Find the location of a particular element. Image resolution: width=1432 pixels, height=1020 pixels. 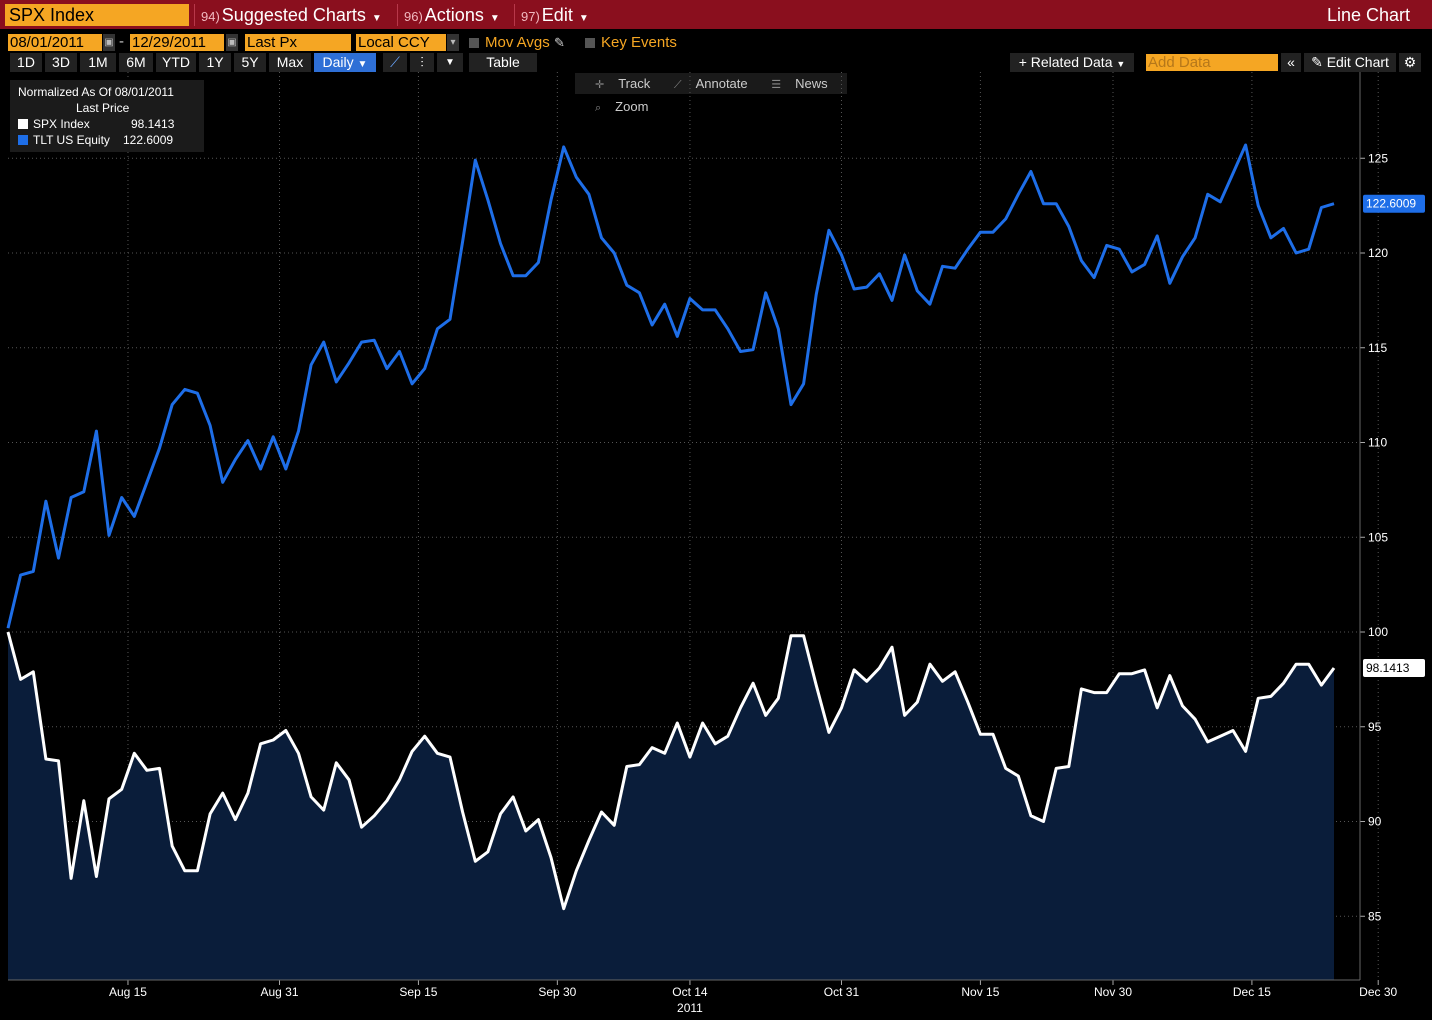

period-button-1y: 1Y is located at coordinates (215, 62).